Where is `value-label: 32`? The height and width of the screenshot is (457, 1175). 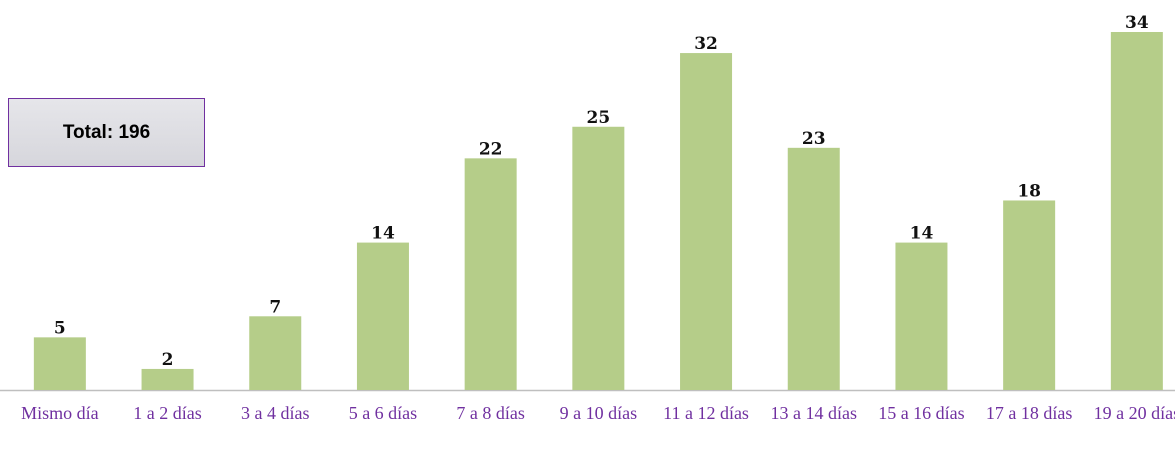
value-label: 32 is located at coordinates (706, 44).